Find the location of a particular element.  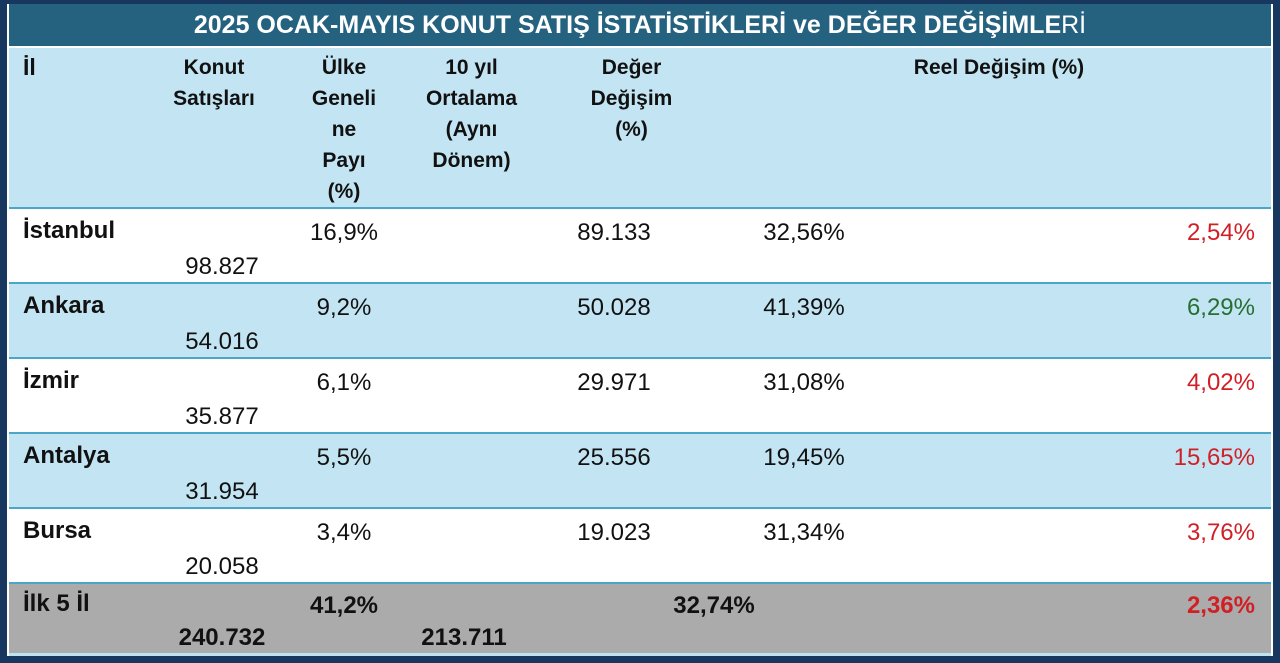

cell-konut-satislari: 31.954 is located at coordinates (222, 491).